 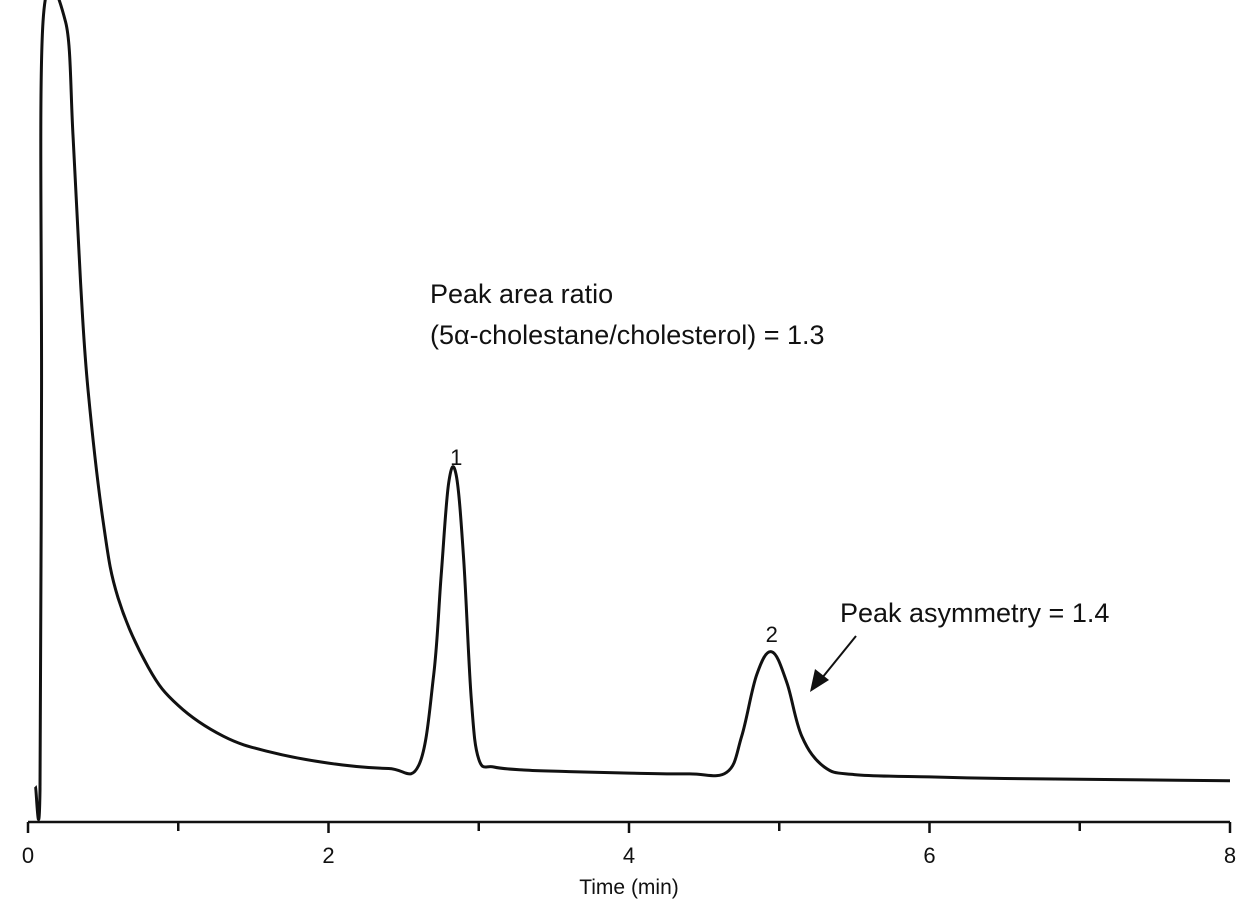 What do you see at coordinates (629, 855) in the screenshot?
I see `x-tick-label: 4` at bounding box center [629, 855].